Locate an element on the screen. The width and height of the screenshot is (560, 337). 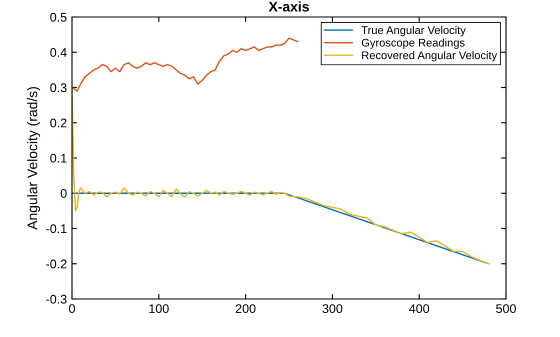
y-tick-label: 0.4 is located at coordinates (58, 52).